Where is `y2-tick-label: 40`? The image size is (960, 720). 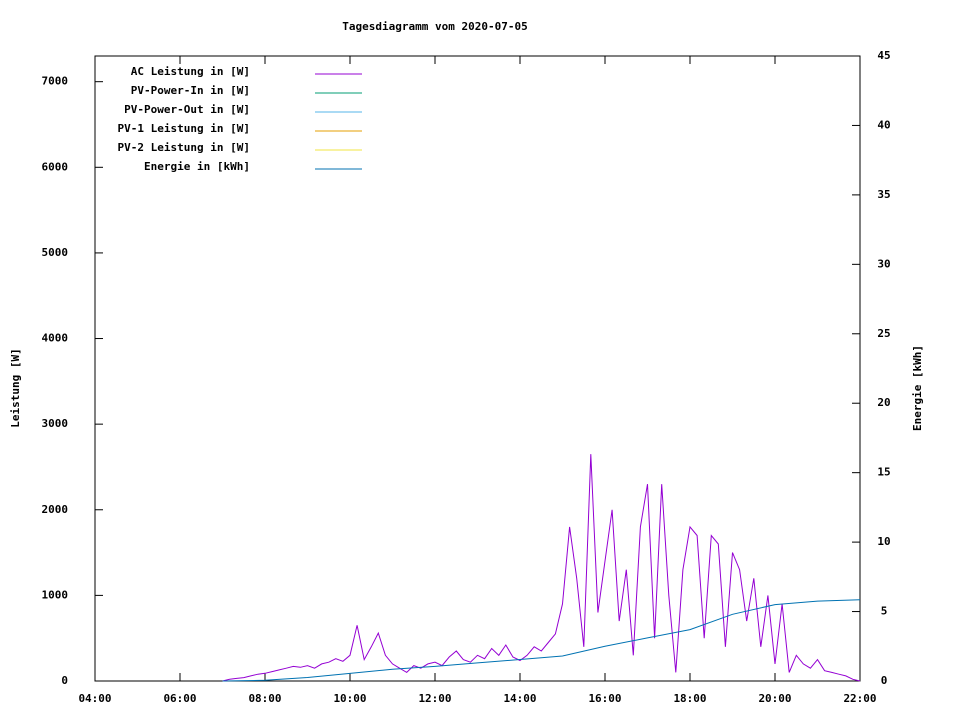
y2-tick-label: 40 is located at coordinates (883, 124).